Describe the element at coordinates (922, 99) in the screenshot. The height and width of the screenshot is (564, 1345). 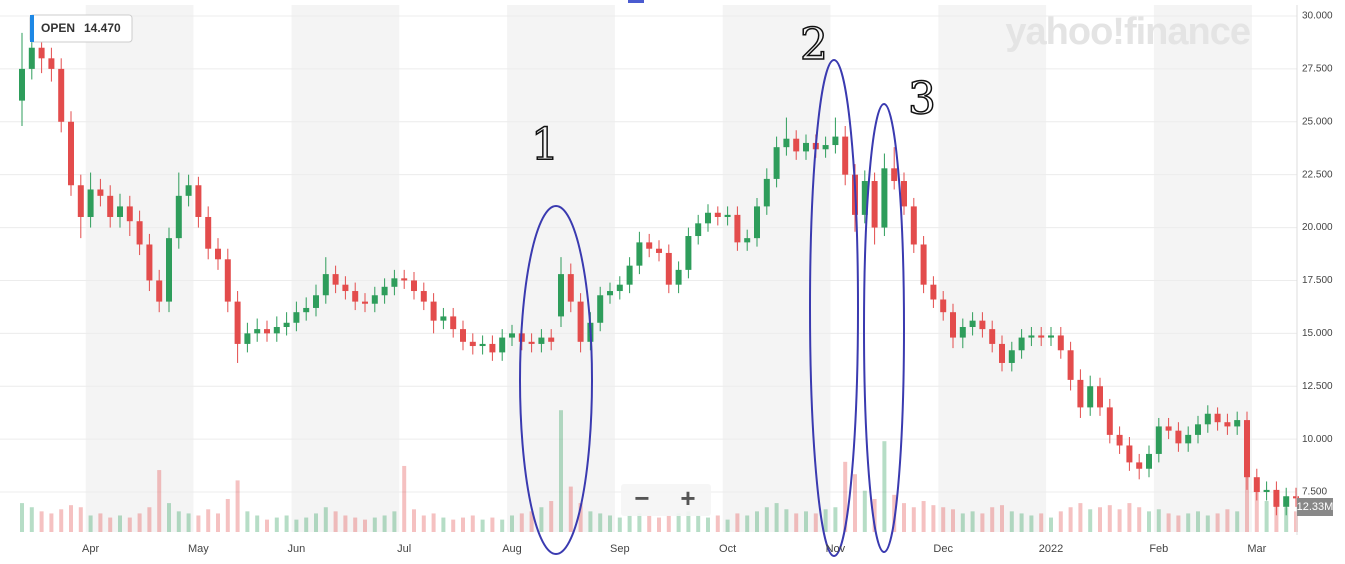
I see `annotation-text: 3` at that location.